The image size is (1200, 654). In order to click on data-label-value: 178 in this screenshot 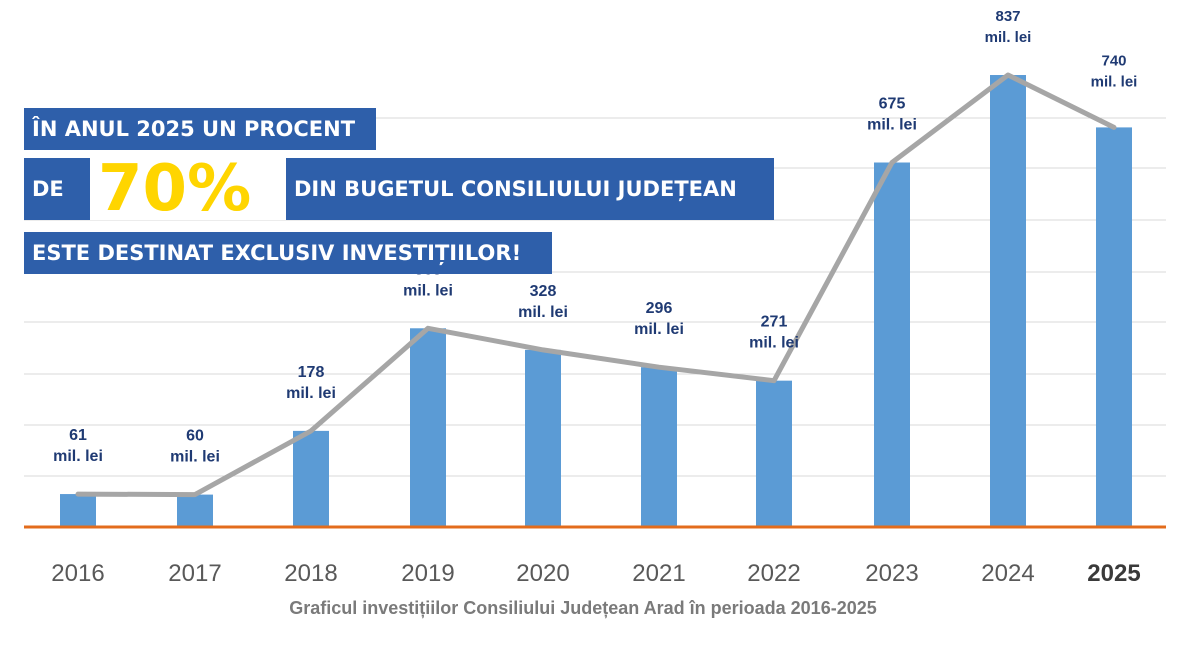, I will do `click(311, 372)`.